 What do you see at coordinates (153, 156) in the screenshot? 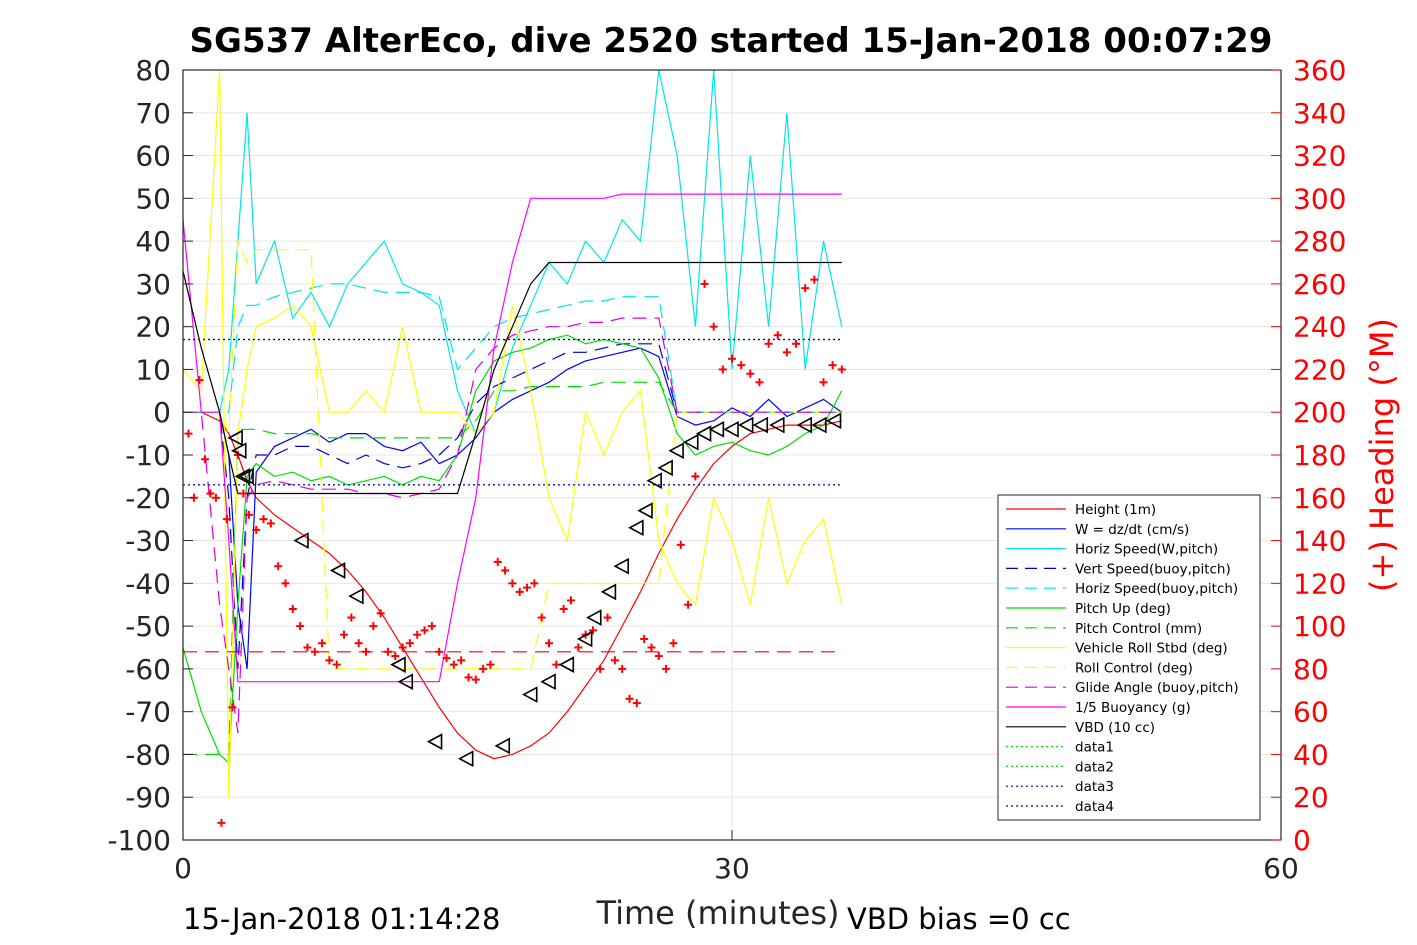
I see `left-tick-label: 60` at bounding box center [153, 156].